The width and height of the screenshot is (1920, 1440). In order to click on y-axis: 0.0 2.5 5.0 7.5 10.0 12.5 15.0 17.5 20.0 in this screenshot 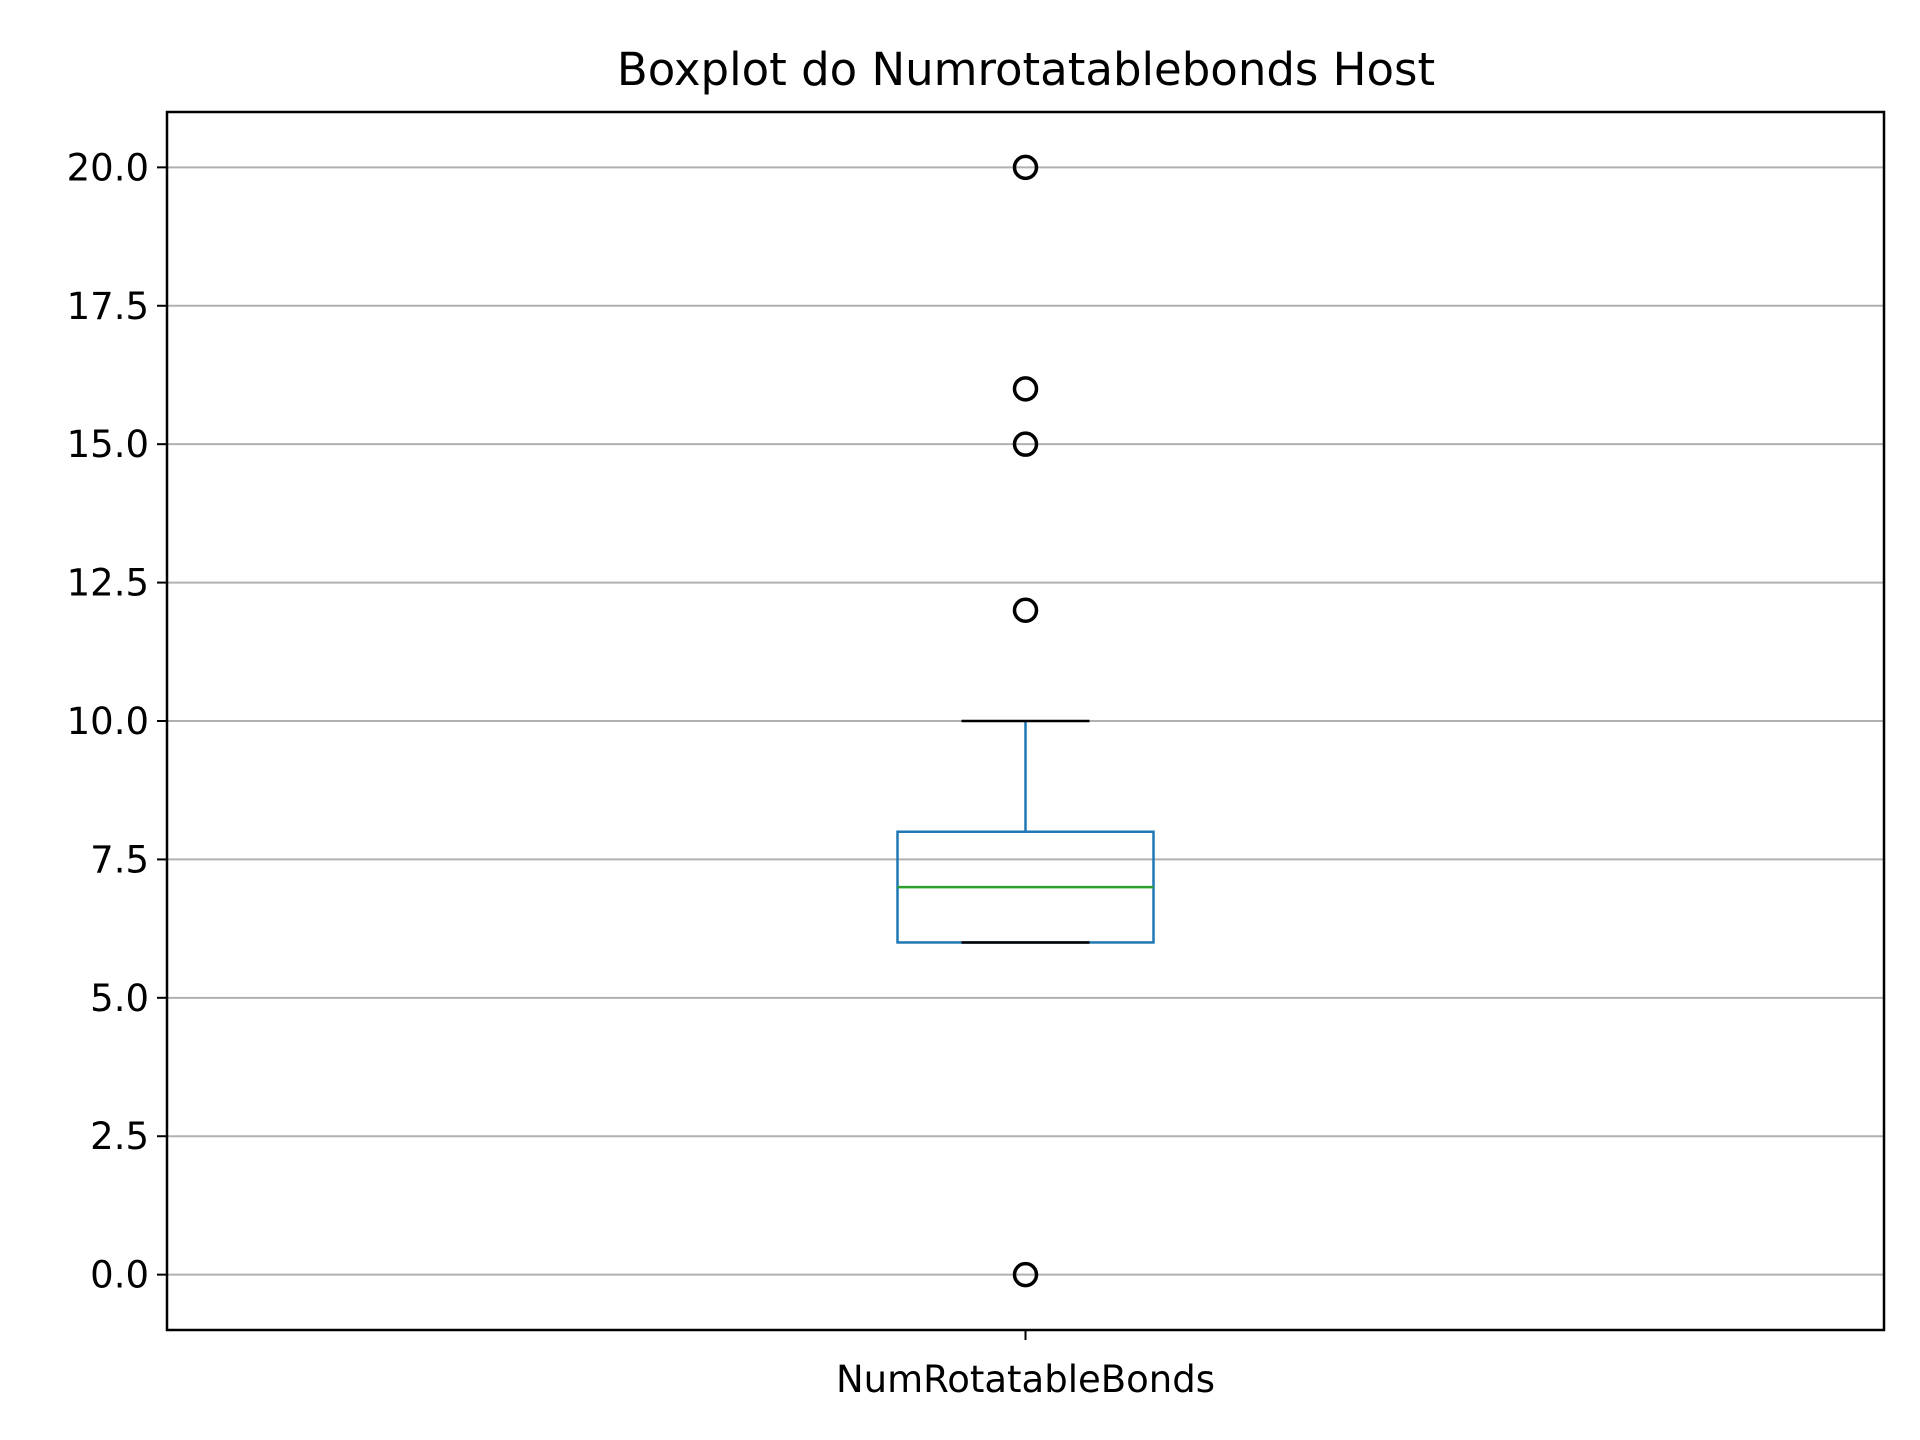, I will do `click(117, 721)`.